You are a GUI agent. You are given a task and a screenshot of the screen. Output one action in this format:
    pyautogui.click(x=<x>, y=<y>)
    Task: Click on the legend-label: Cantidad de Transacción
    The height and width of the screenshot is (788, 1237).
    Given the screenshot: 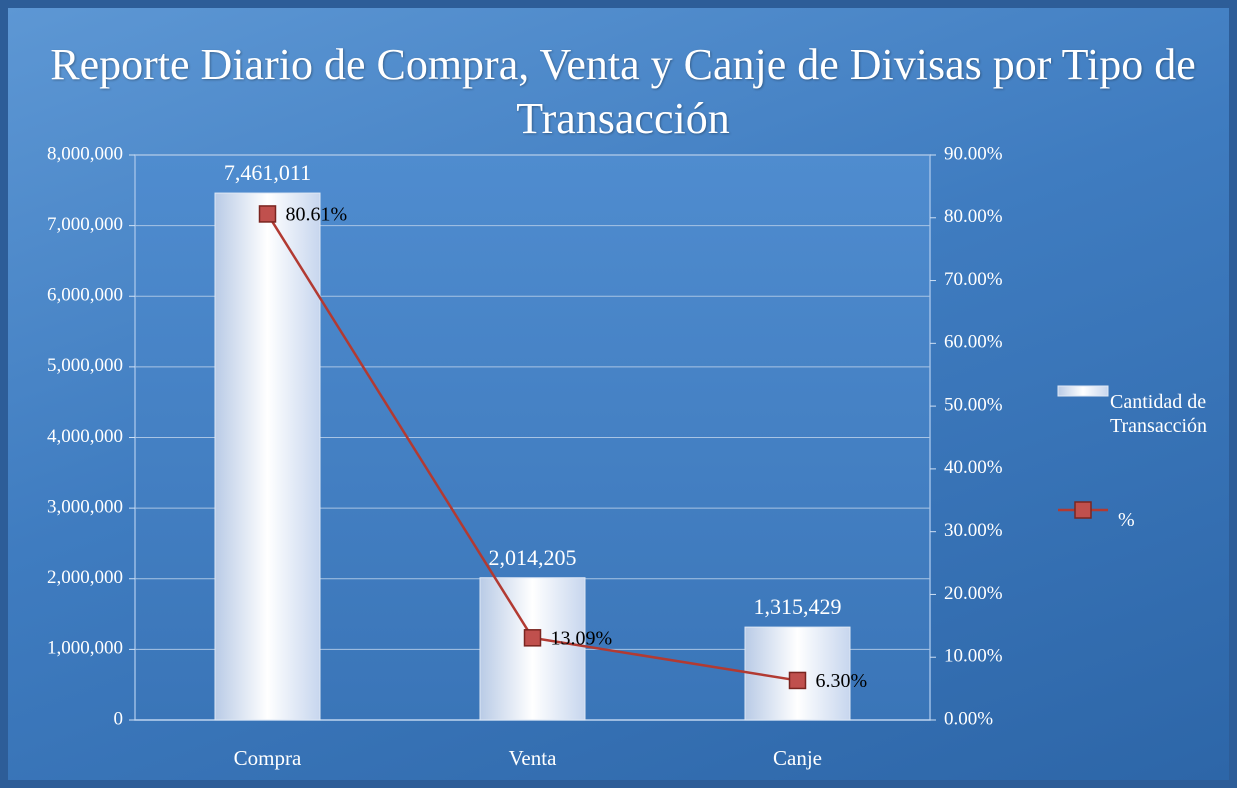 What is the action you would take?
    pyautogui.click(x=1159, y=414)
    